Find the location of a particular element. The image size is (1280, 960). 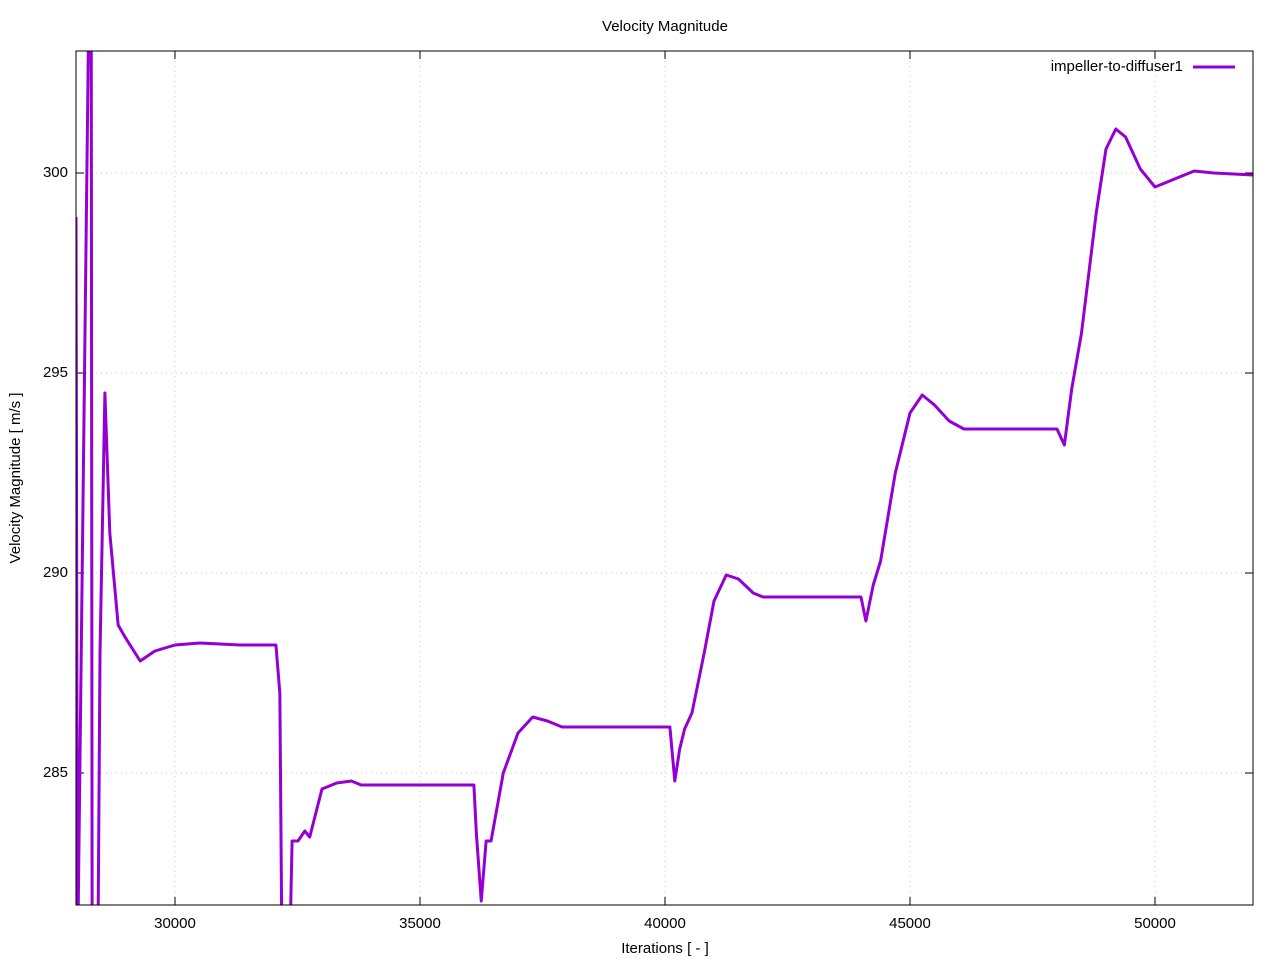

x-tick-label: 50000 is located at coordinates (1155, 923).